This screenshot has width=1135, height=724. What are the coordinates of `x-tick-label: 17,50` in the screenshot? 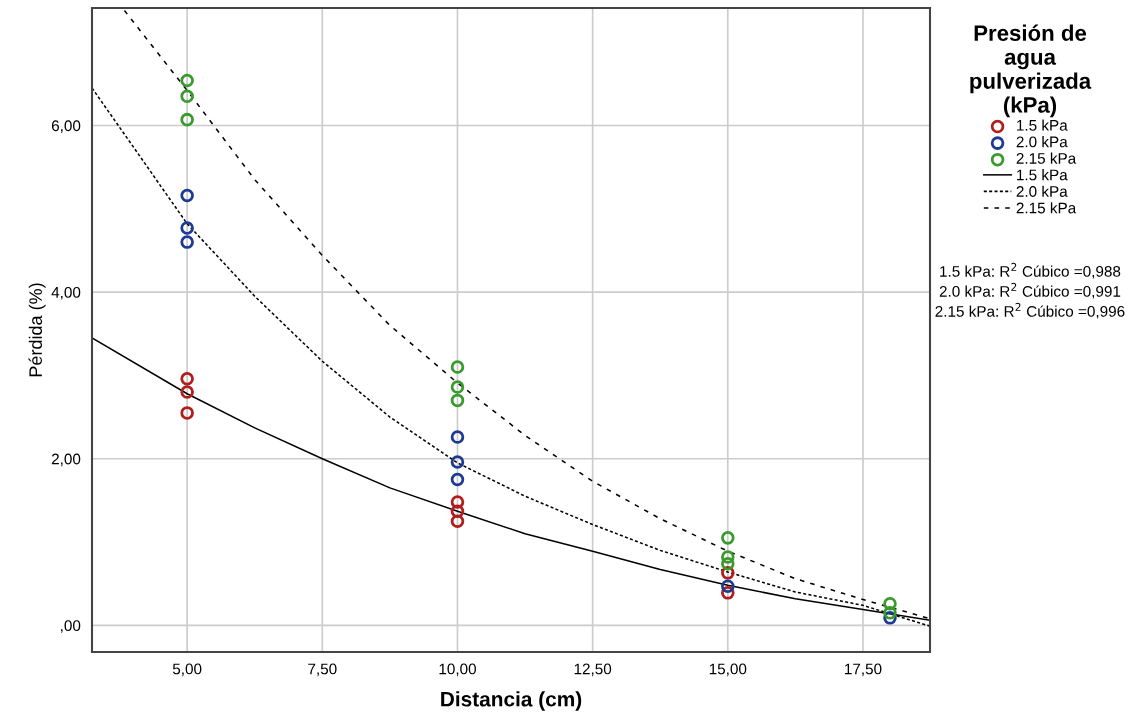 It's located at (863, 670).